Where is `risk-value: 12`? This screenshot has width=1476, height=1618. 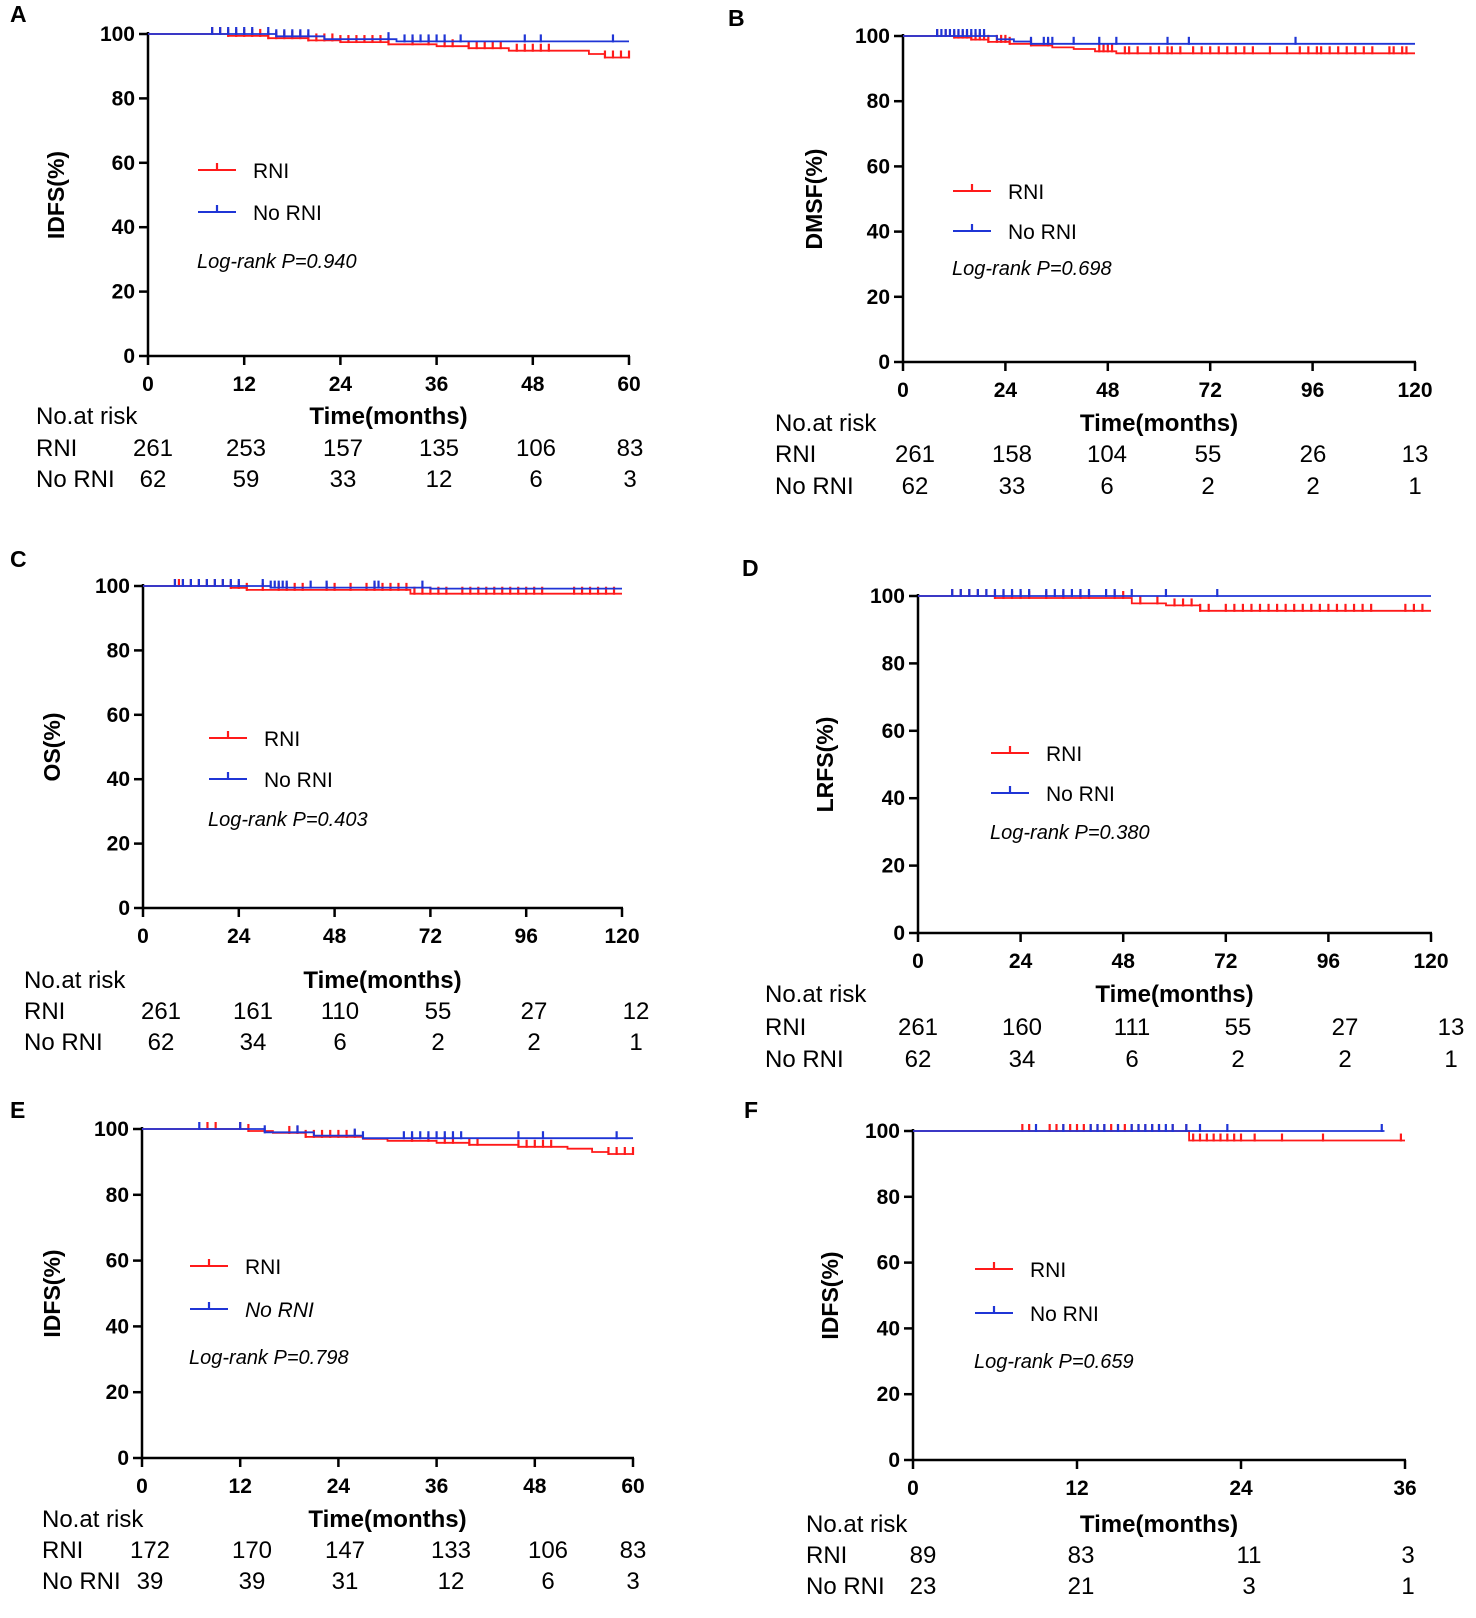 risk-value: 12 is located at coordinates (439, 479).